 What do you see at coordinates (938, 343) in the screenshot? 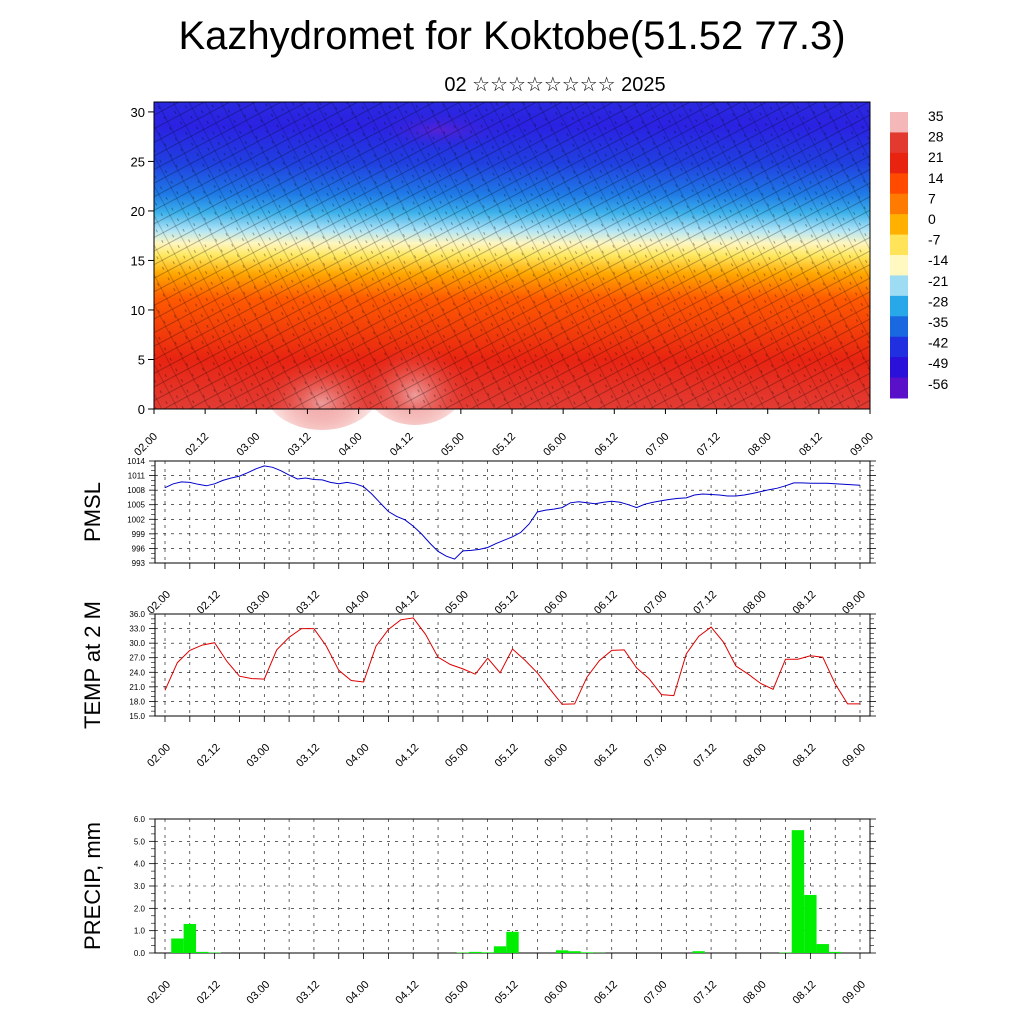
I see `colorbar-label: -42` at bounding box center [938, 343].